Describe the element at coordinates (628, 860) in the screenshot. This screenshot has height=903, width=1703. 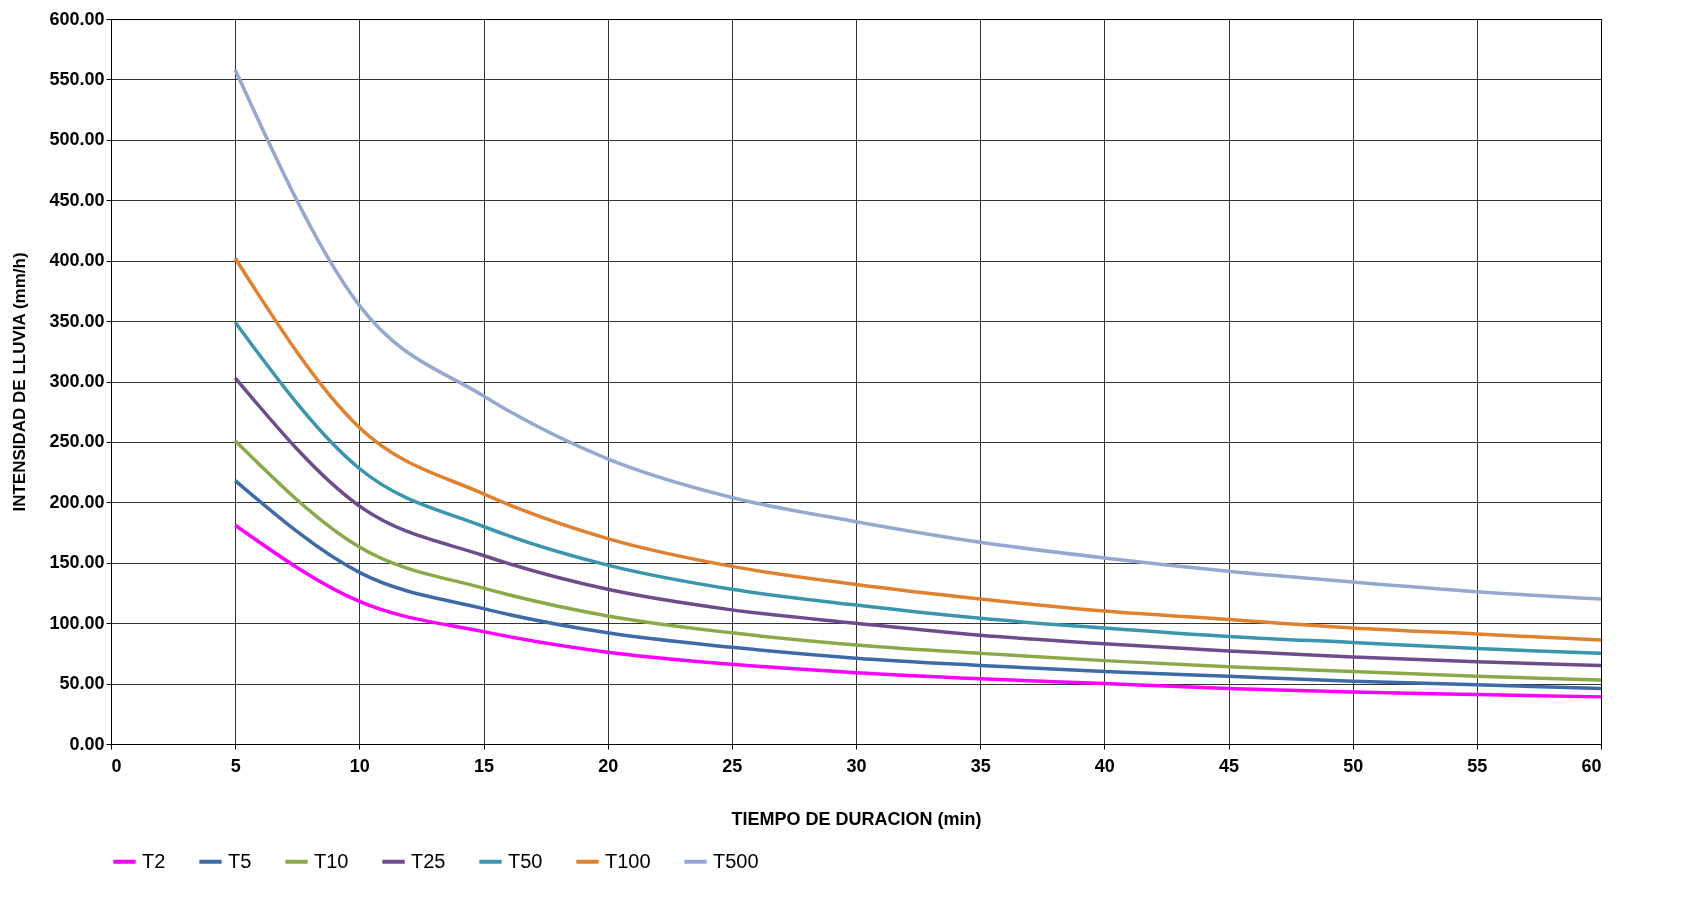
I see `legend-label: T100` at that location.